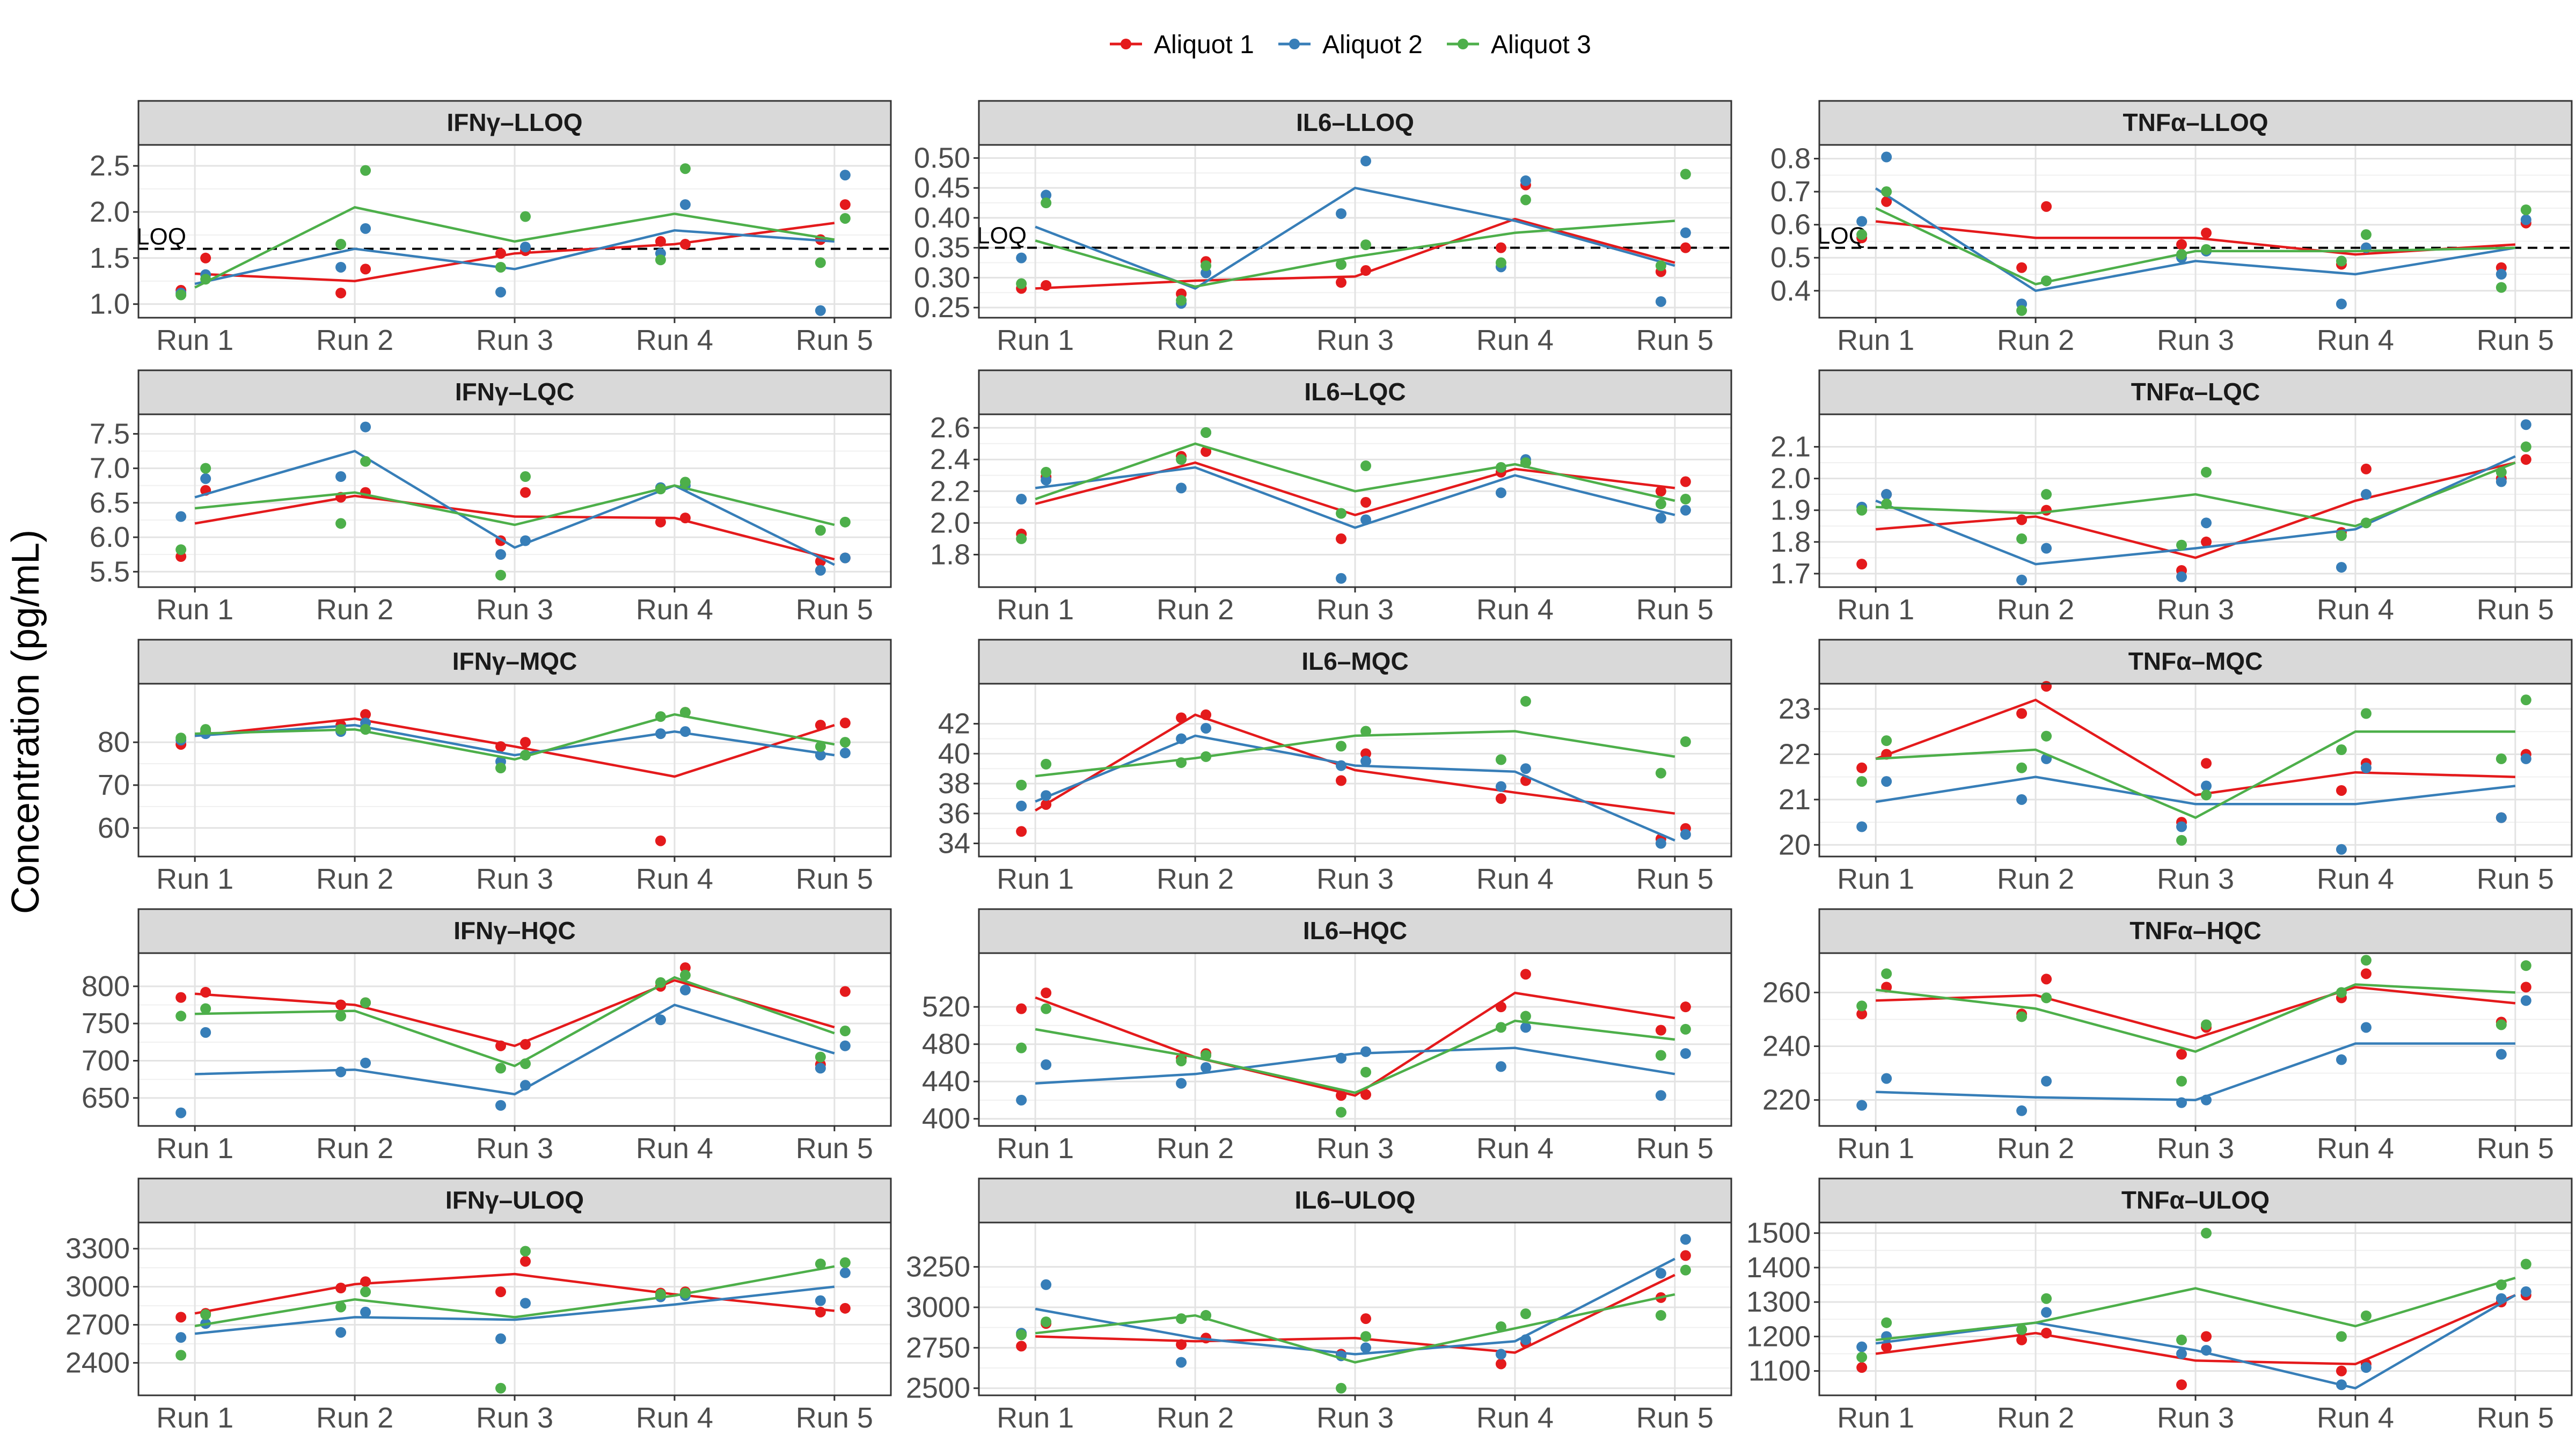  What do you see at coordinates (942, 158) in the screenshot?
I see `y-tick-label: 0.50` at bounding box center [942, 158].